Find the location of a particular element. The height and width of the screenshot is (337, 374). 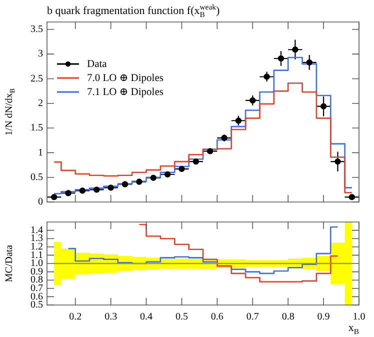

x-tick-label: 0.7 is located at coordinates (252, 317).